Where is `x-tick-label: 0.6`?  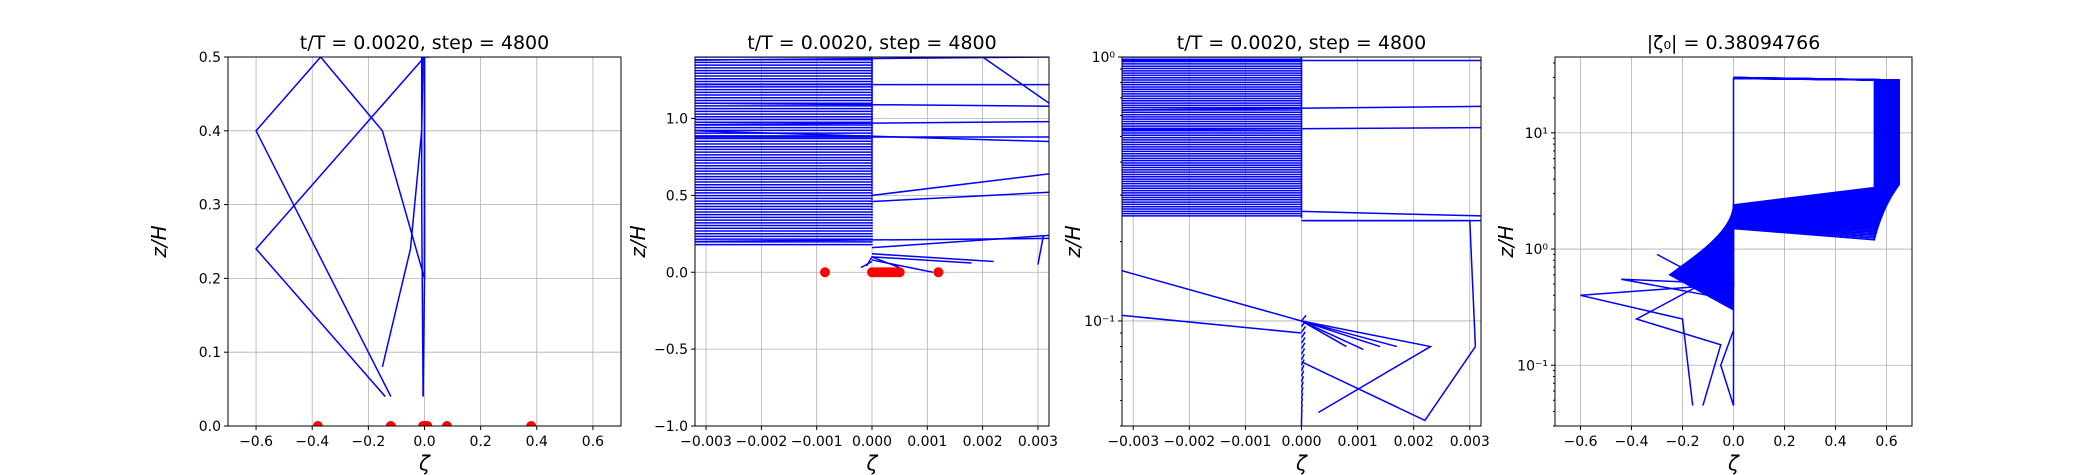
x-tick-label: 0.6 is located at coordinates (593, 442).